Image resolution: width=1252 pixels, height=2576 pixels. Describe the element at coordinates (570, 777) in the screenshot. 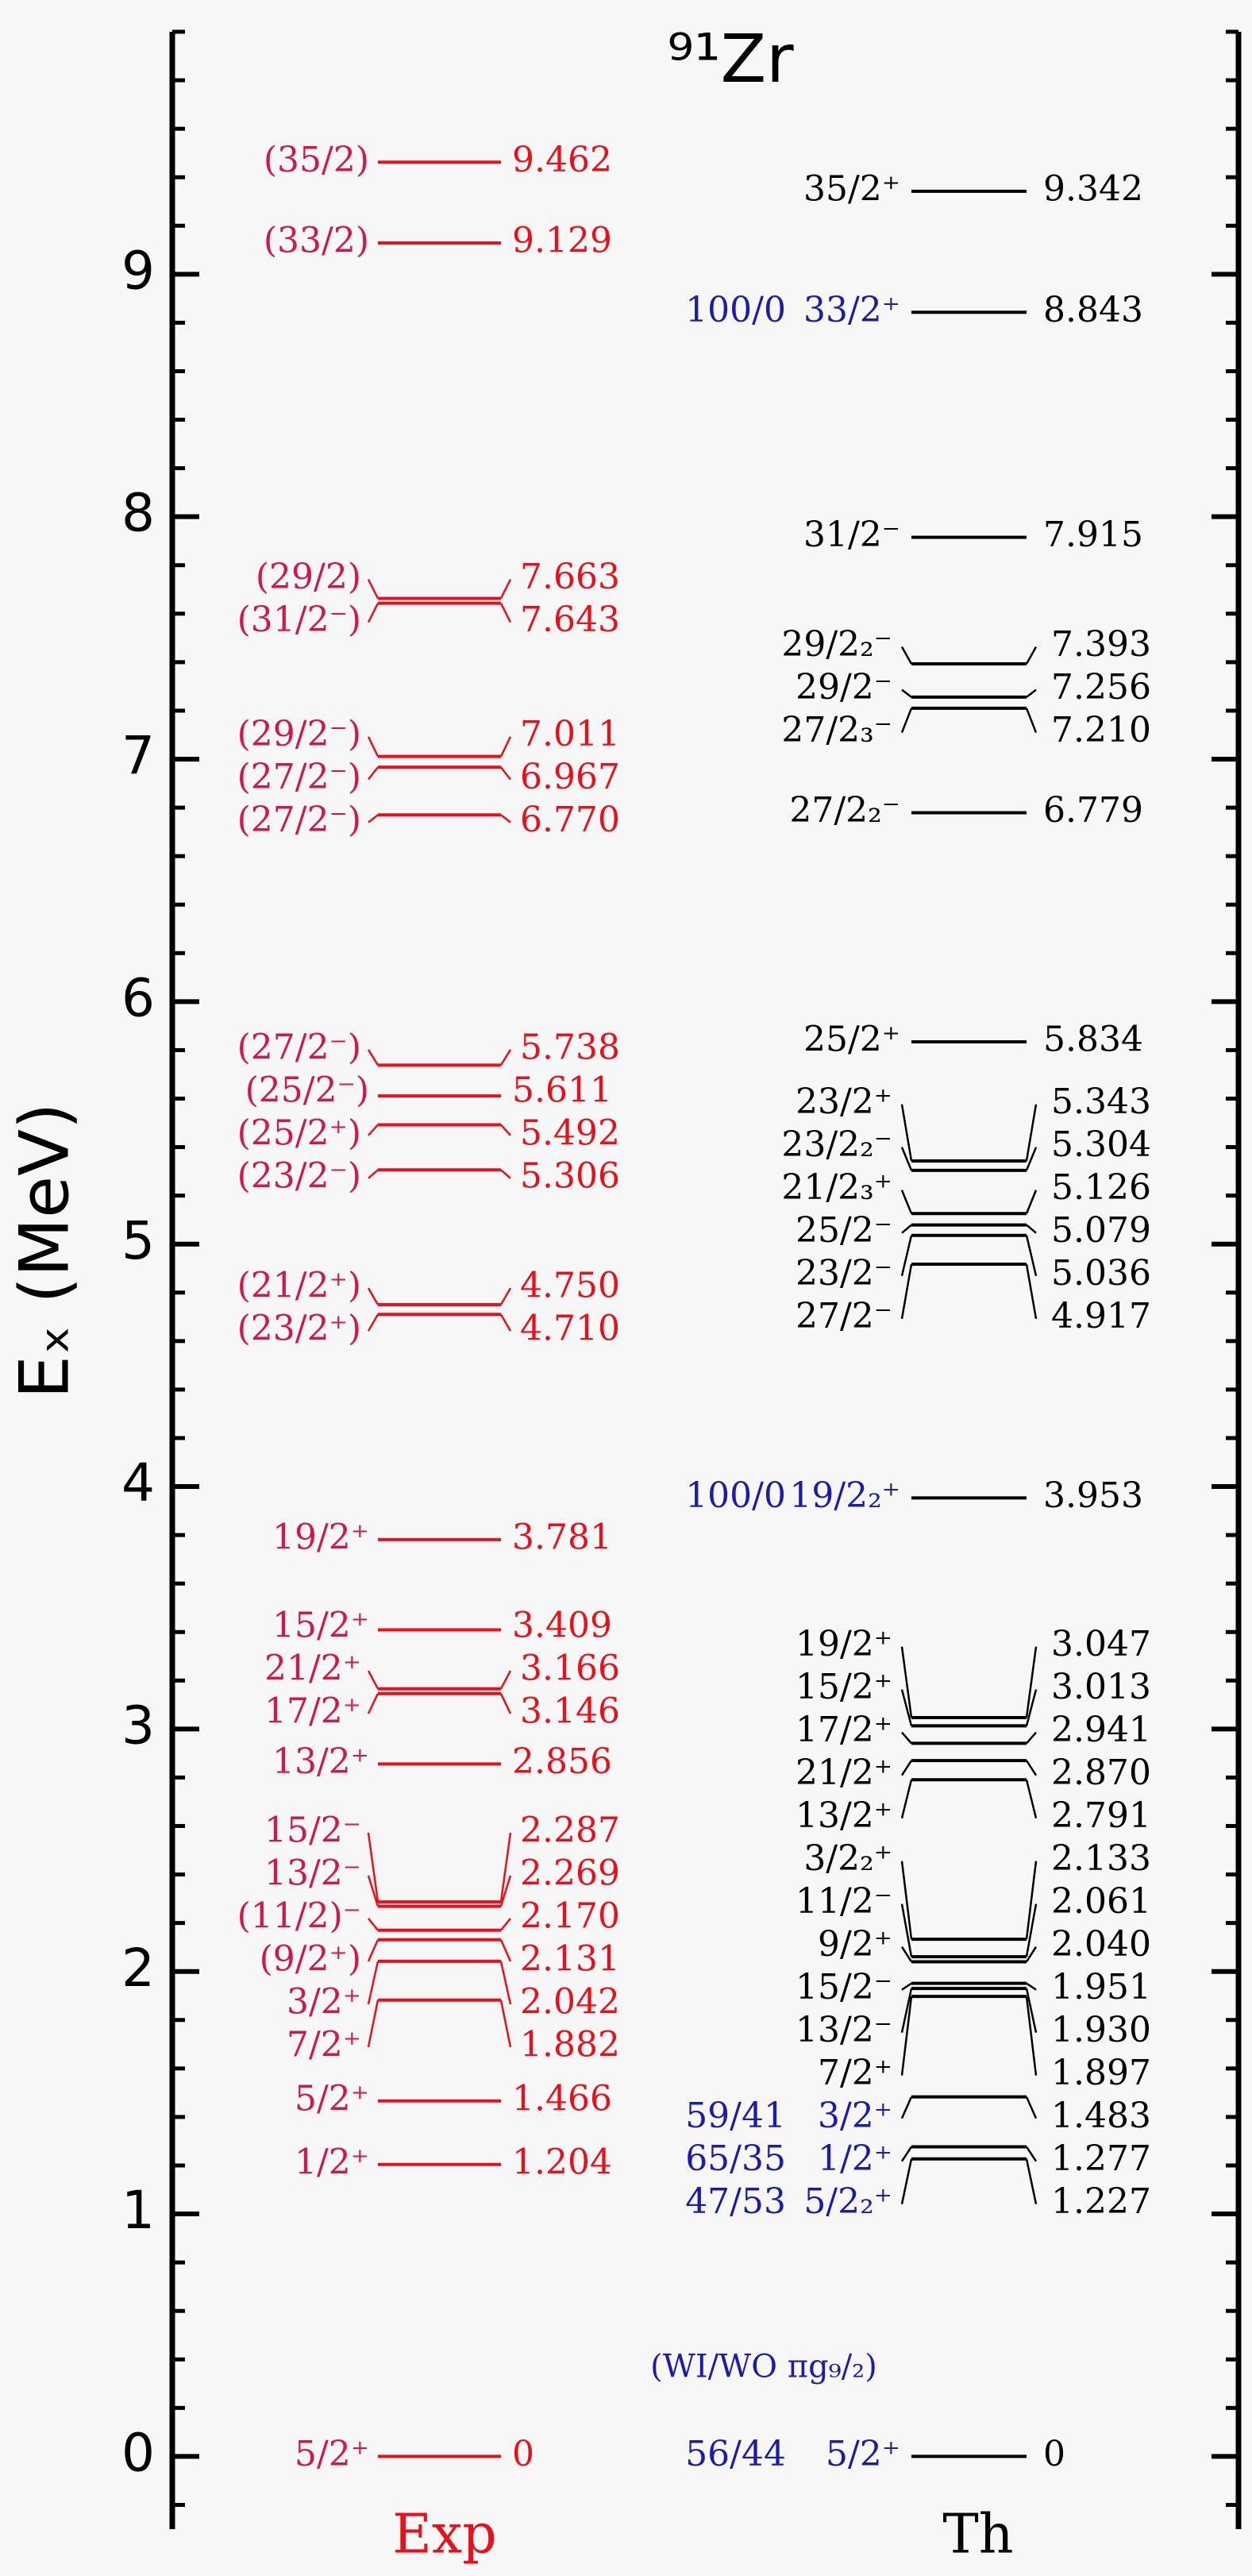

I see `energy-label: 6.967` at that location.